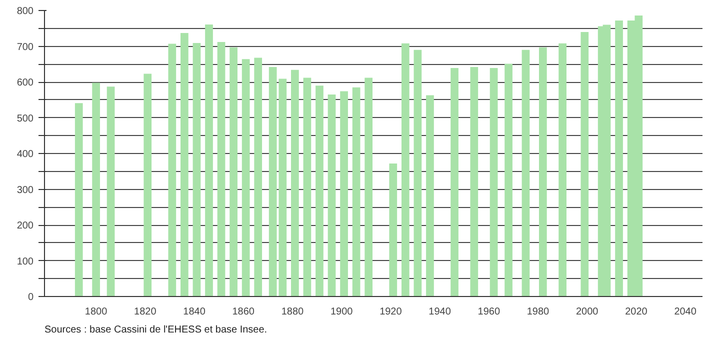 This screenshot has height=340, width=710. I want to click on x-tick-label: 1920, so click(391, 312).